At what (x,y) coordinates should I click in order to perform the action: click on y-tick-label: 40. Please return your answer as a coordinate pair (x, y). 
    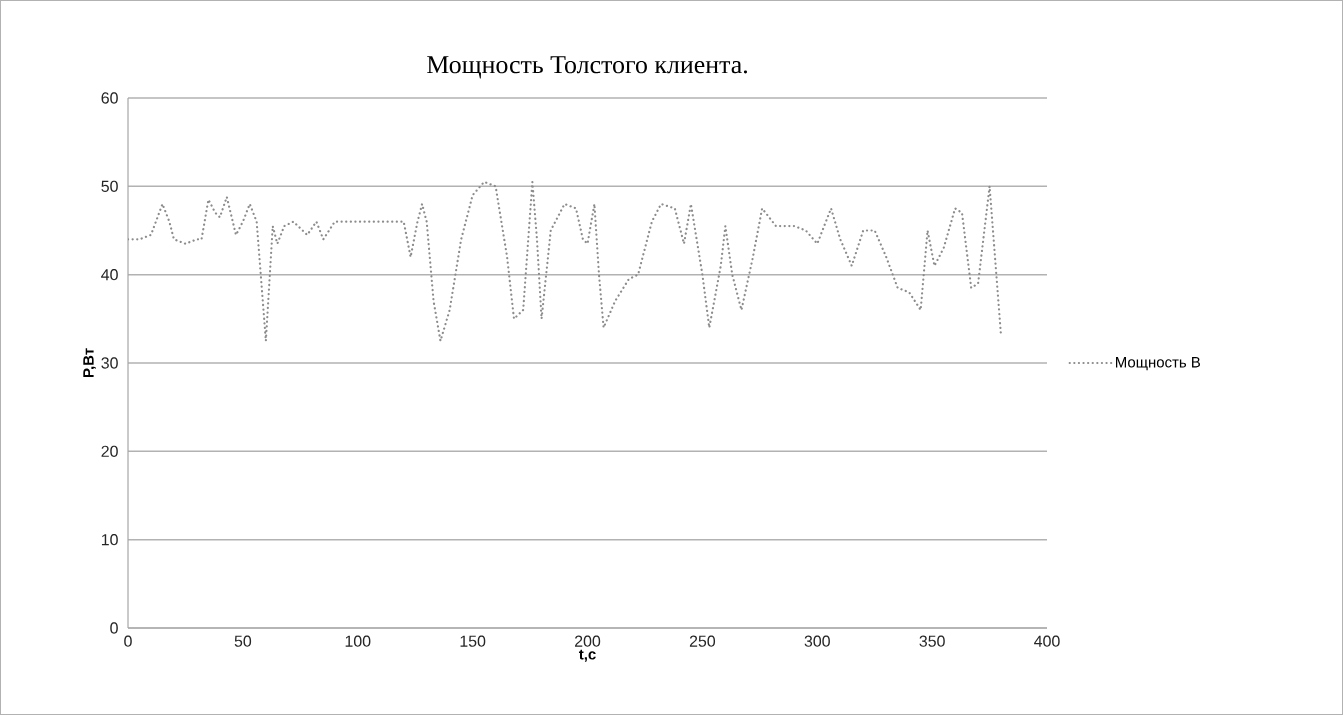
    Looking at the image, I should click on (109, 275).